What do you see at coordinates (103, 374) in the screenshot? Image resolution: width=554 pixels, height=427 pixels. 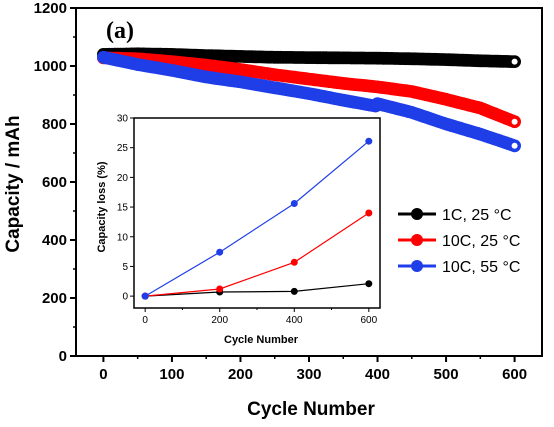 I see `main-x-tick-label: 0` at bounding box center [103, 374].